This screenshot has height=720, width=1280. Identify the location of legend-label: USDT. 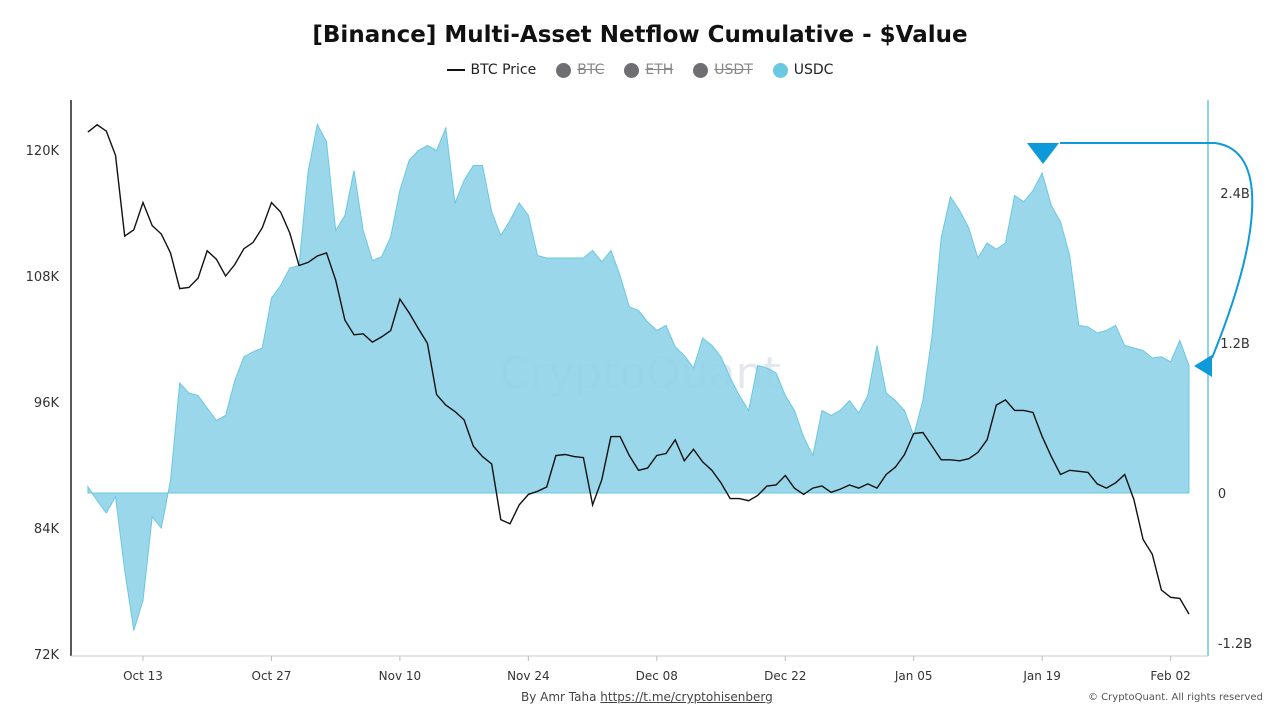
(733, 70).